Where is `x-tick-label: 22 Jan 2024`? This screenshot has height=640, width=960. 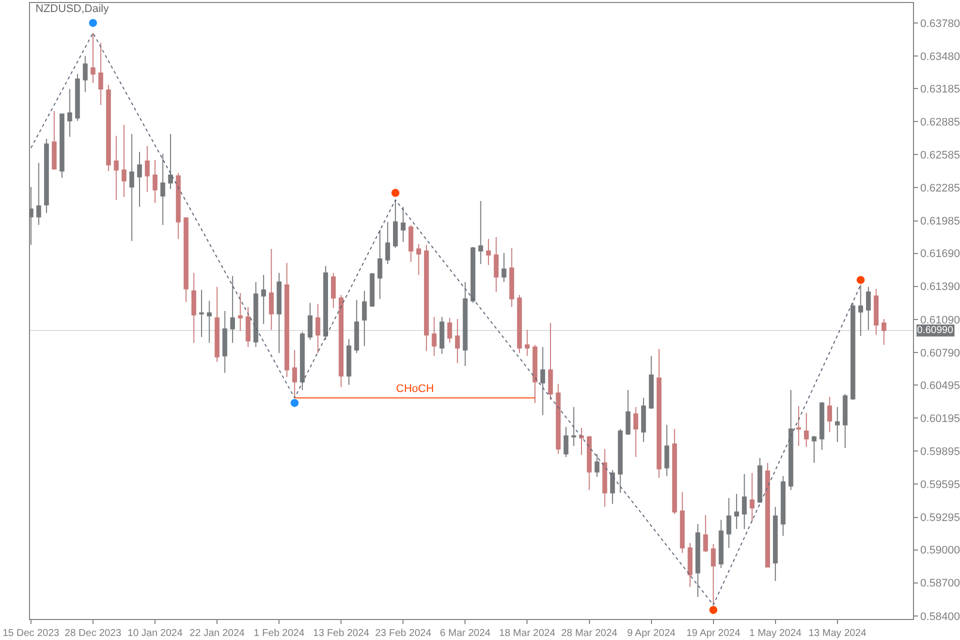
x-tick-label: 22 Jan 2024 is located at coordinates (218, 633).